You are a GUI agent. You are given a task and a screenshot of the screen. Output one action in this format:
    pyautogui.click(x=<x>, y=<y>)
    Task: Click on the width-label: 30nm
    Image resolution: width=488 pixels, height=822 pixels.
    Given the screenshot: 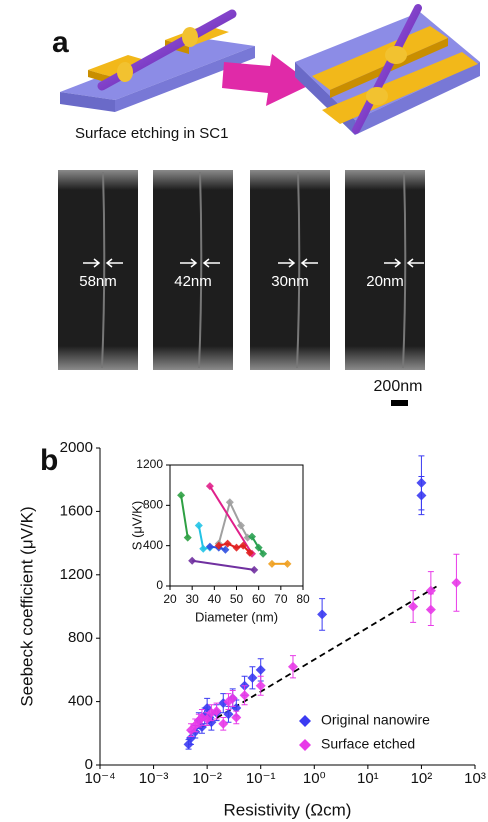 What is the action you would take?
    pyautogui.click(x=290, y=281)
    